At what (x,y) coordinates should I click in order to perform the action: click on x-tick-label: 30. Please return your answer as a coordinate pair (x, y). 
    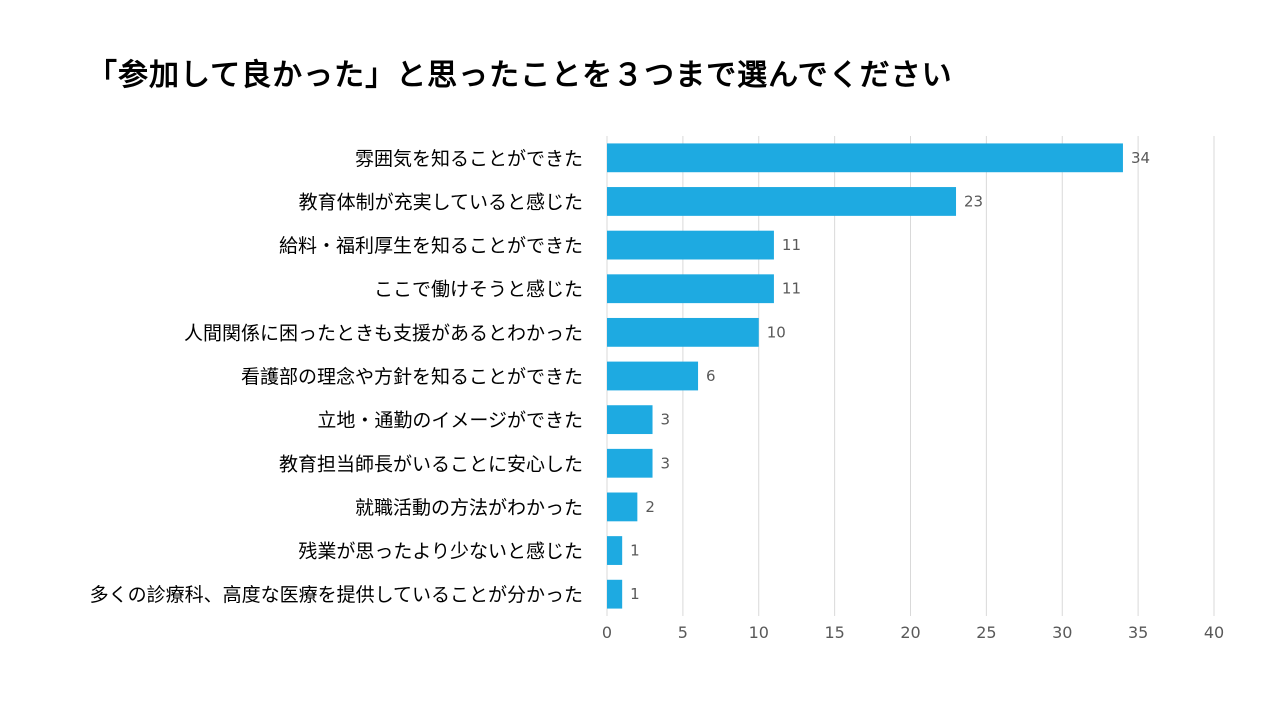
    Looking at the image, I should click on (1062, 632).